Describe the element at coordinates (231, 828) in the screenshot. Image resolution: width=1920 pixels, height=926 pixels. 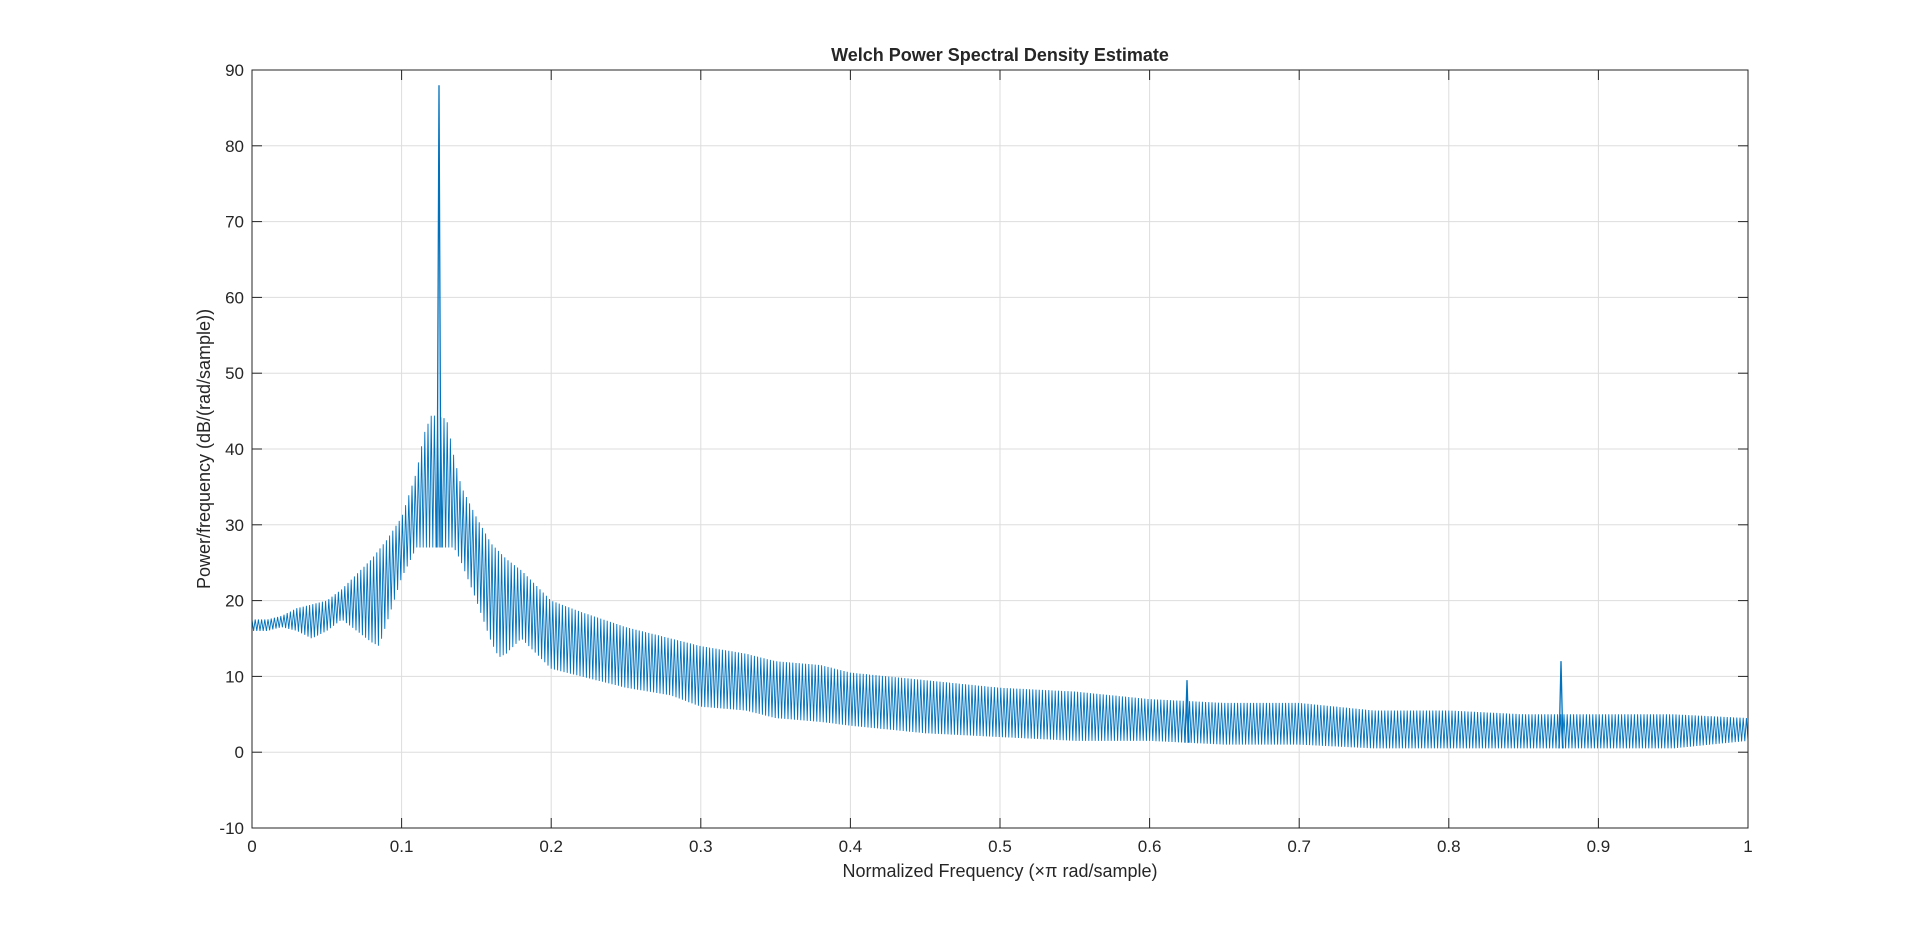
I see `y-tick-label: -10` at that location.